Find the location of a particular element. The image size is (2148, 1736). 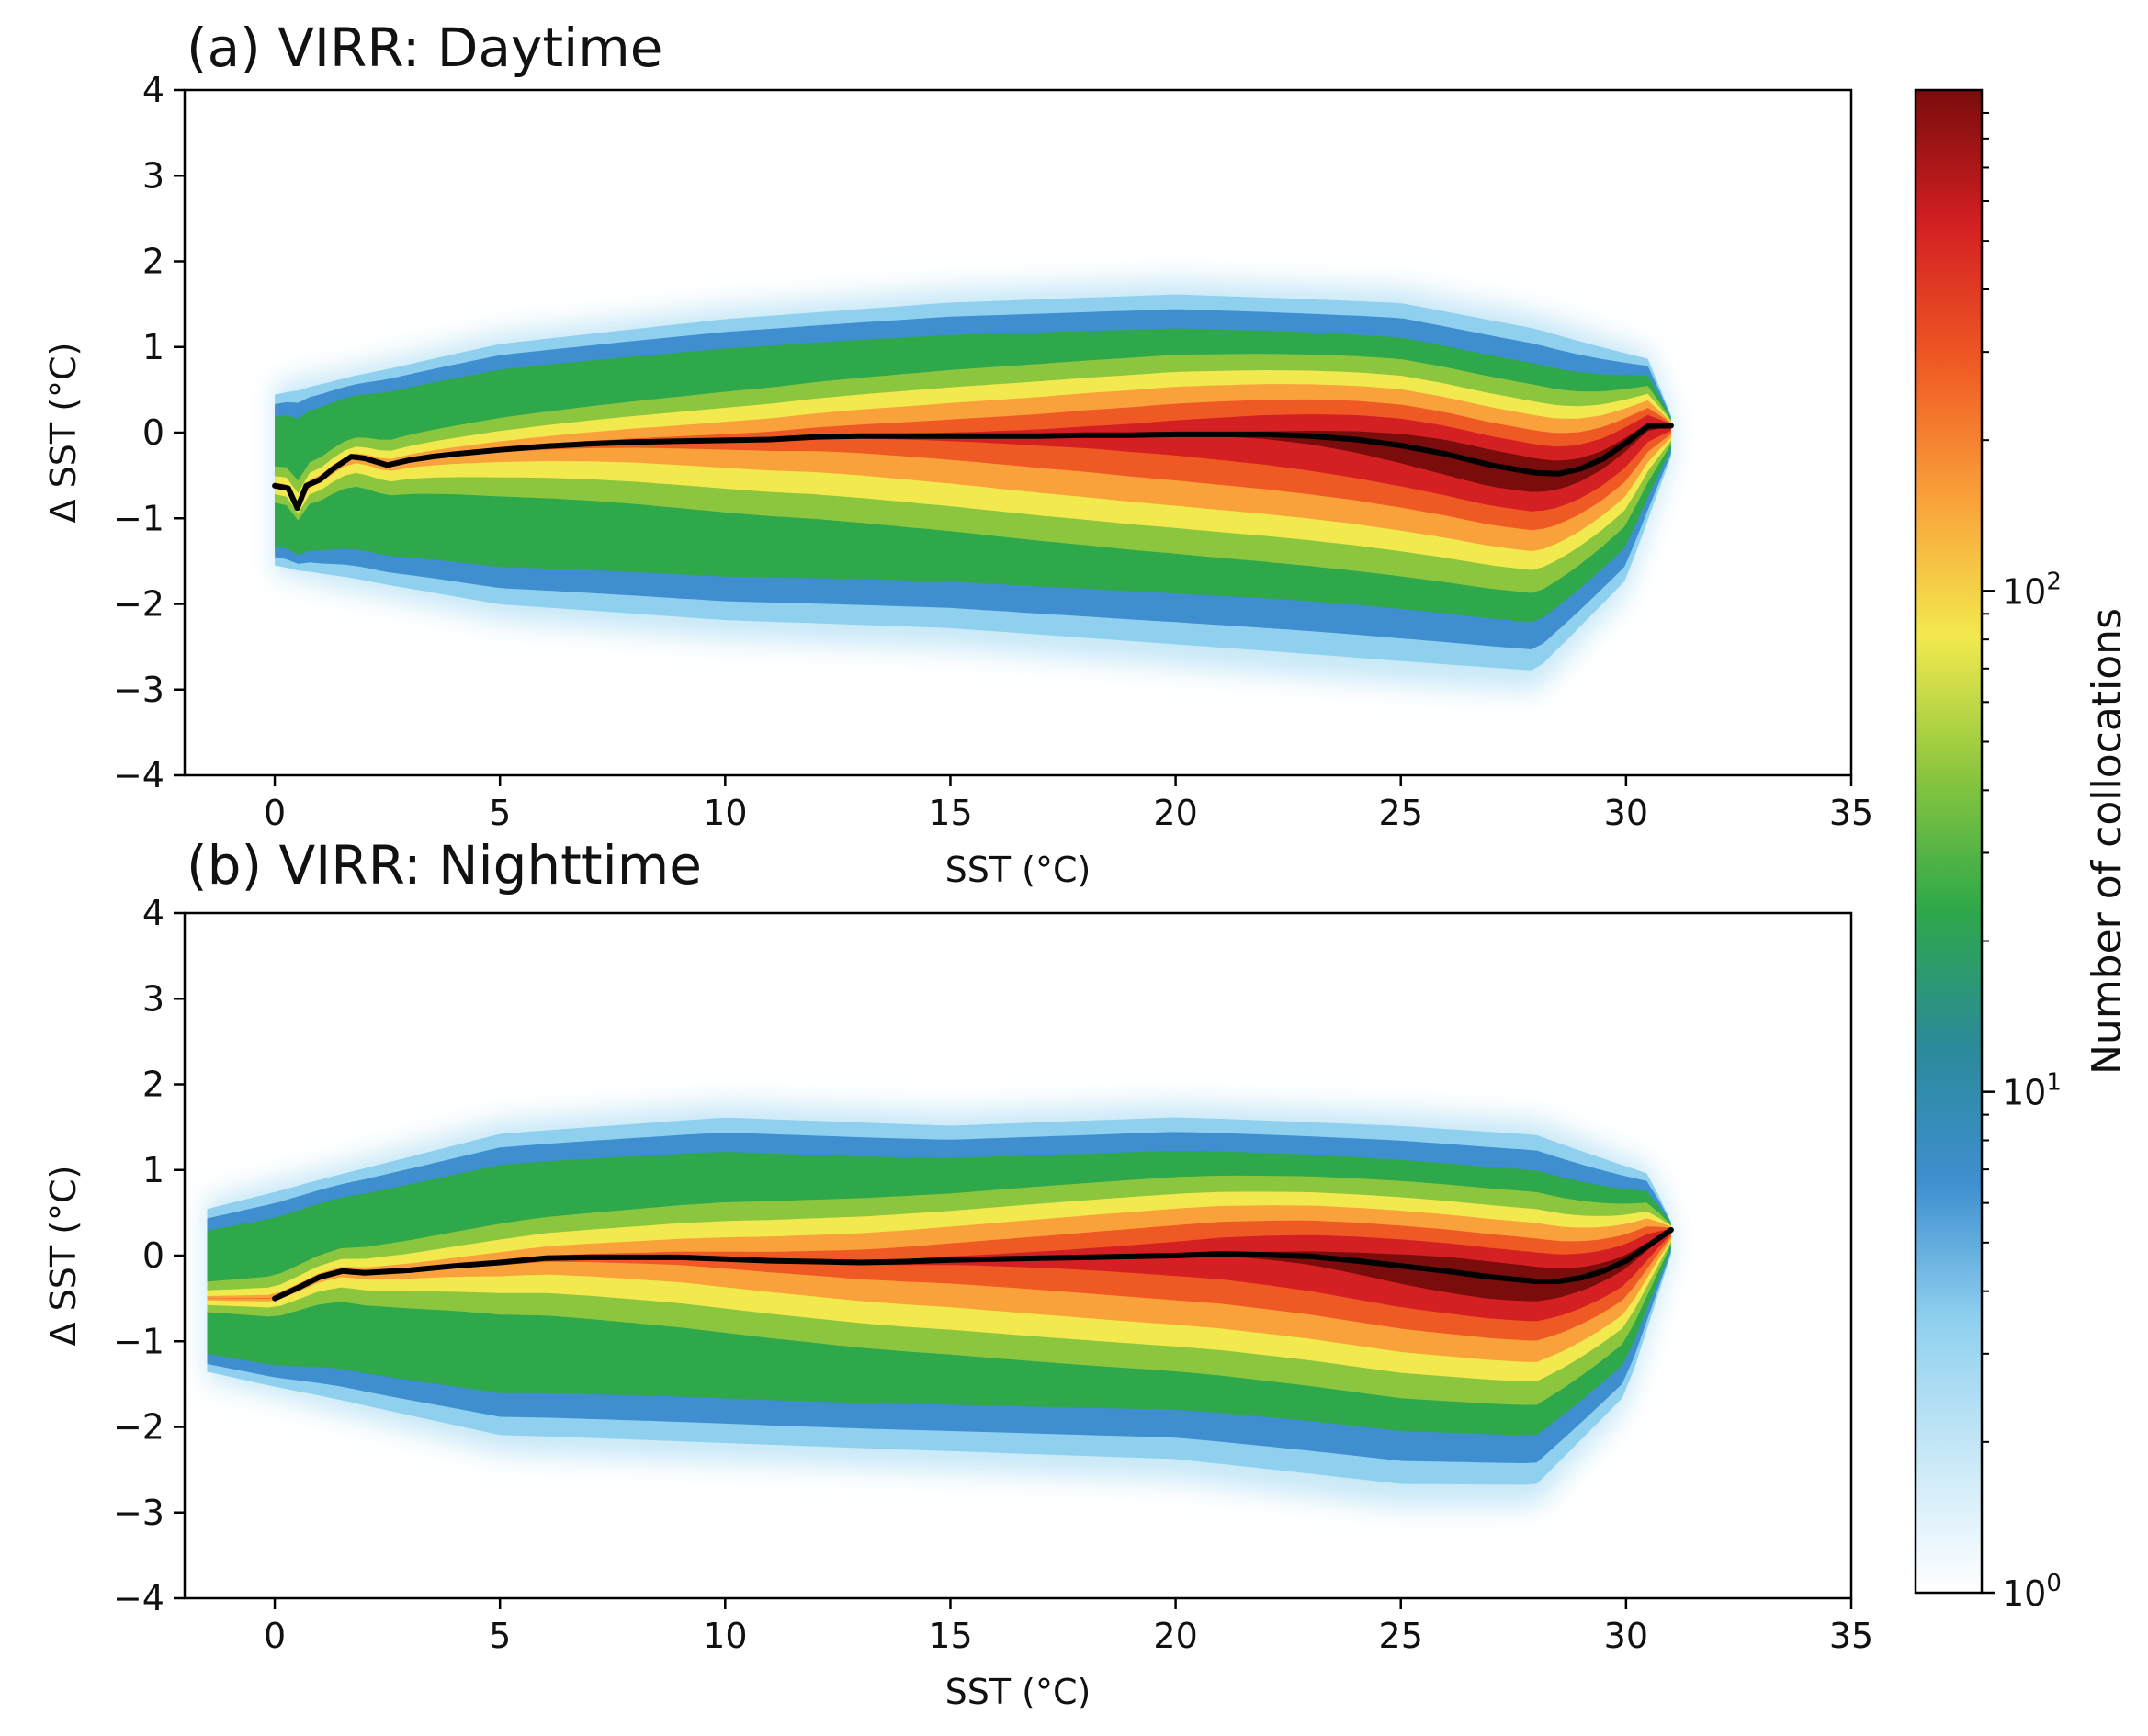

panel-a-y-tick-label: −2 is located at coordinates (138, 604).